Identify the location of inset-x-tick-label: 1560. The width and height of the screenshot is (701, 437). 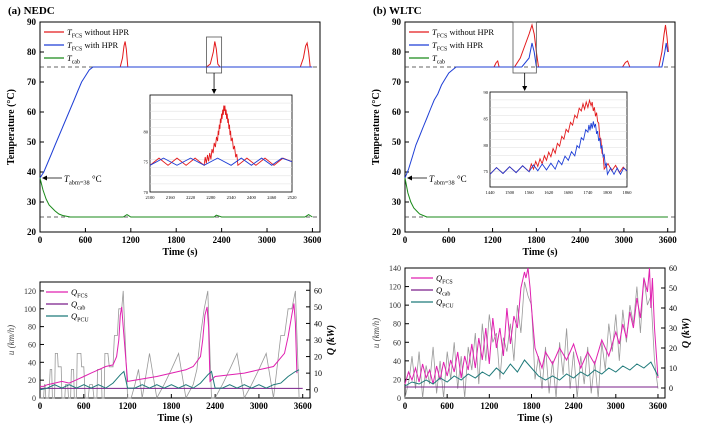
(530, 192).